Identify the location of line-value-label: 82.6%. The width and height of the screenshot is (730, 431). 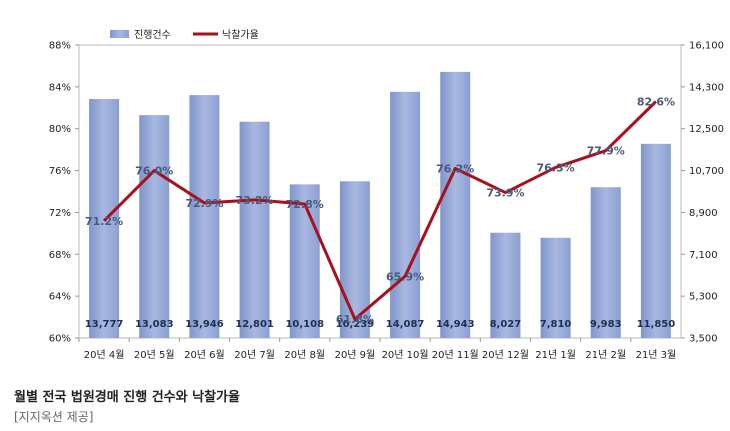
(656, 102).